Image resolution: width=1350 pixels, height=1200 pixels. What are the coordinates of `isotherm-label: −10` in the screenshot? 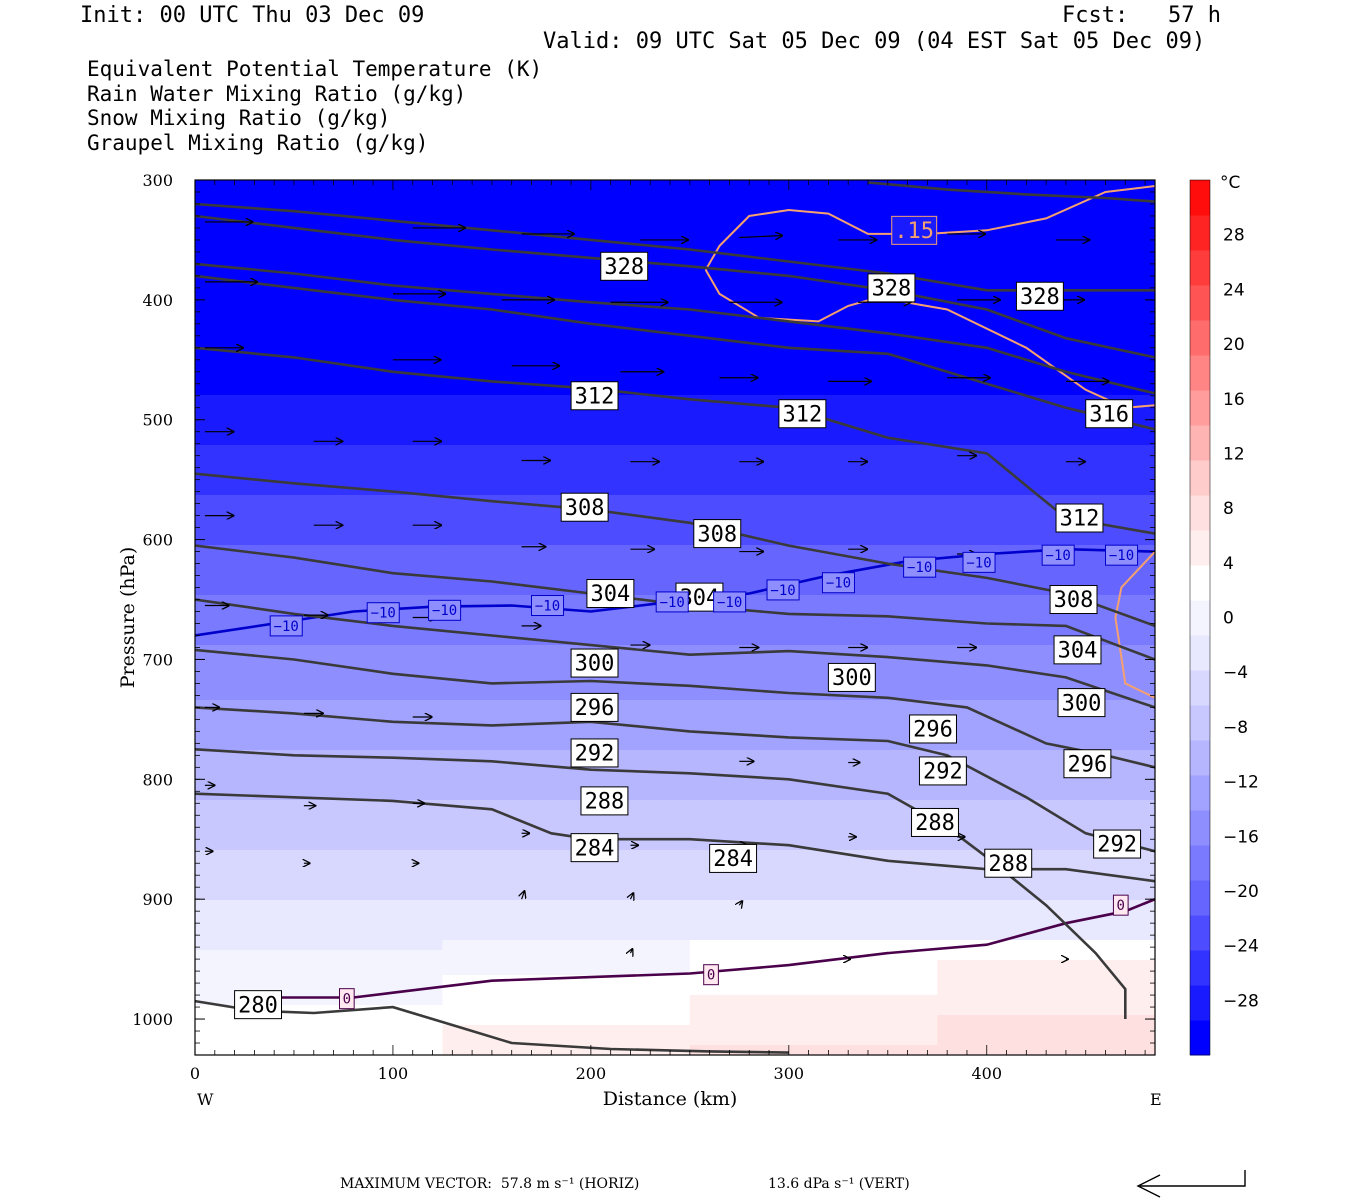 It's located at (838, 584).